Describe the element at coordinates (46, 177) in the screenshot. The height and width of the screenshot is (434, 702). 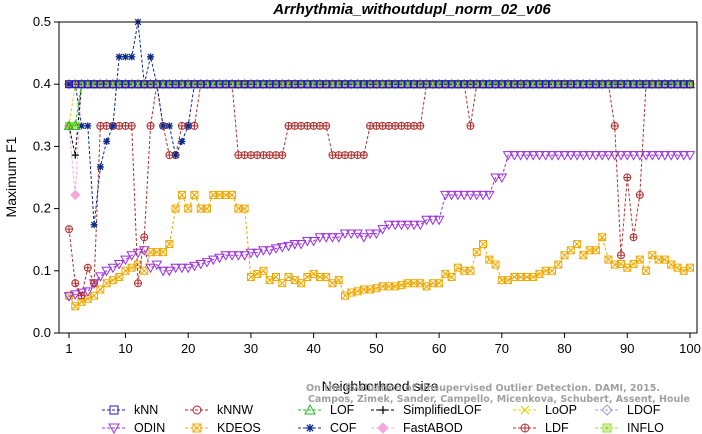
I see `y-axis: 0.0 0.1 0.2 0.3 0.4 0.5` at that location.